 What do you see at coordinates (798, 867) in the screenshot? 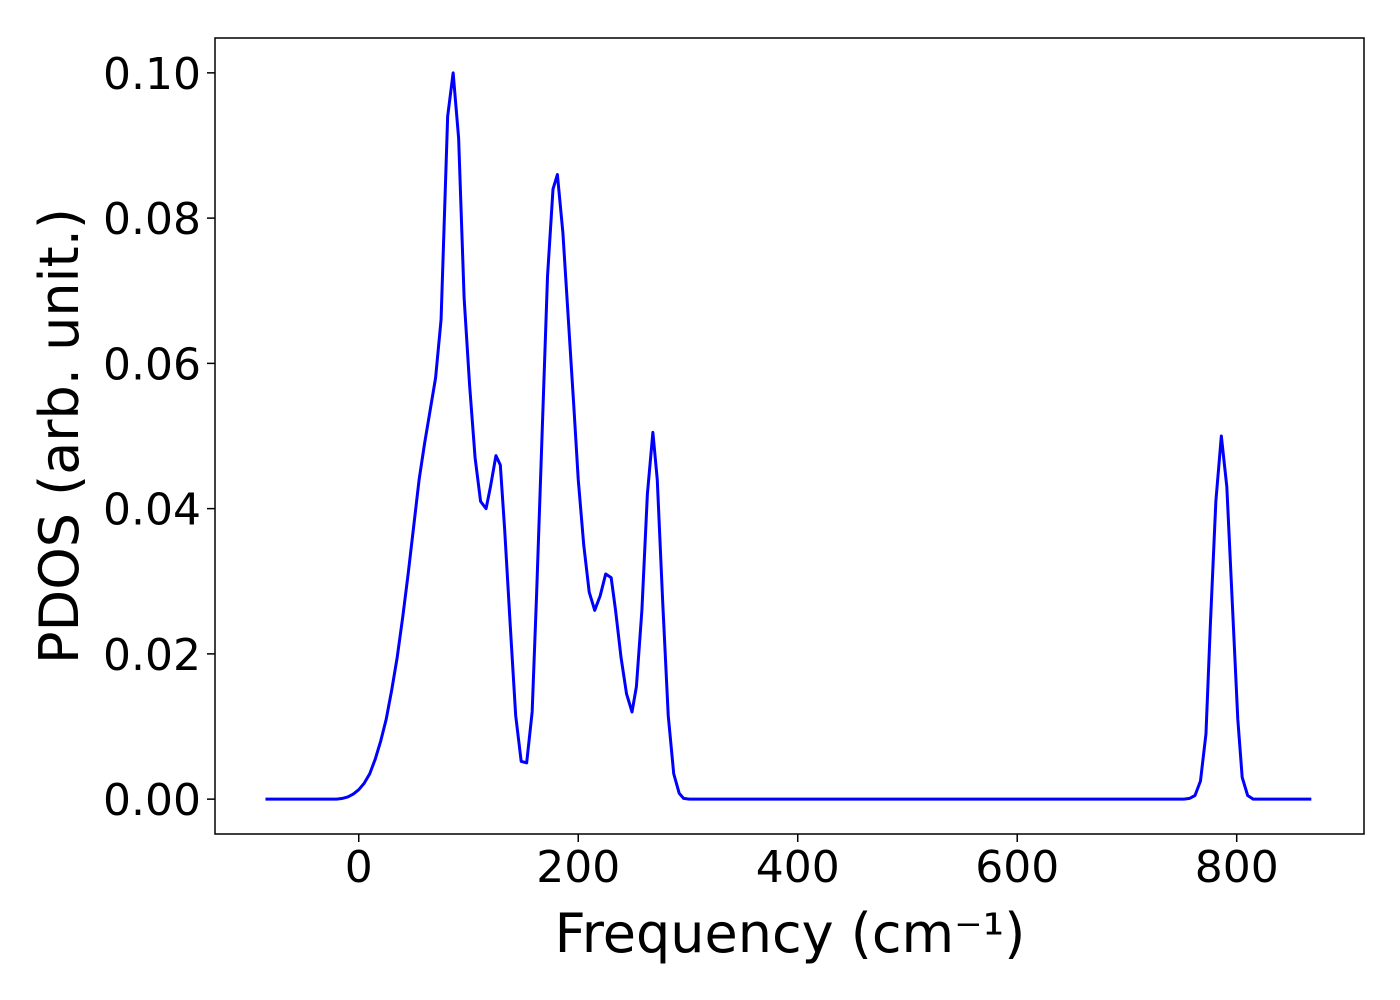
I see `x-tick-label: 400` at bounding box center [798, 867].